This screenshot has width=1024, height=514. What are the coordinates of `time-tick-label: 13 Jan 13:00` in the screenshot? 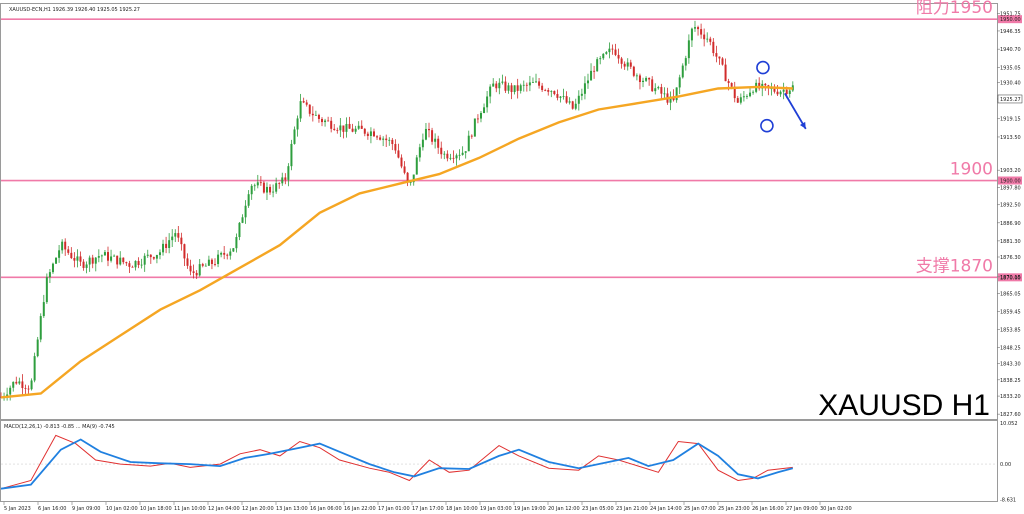 It's located at (292, 509).